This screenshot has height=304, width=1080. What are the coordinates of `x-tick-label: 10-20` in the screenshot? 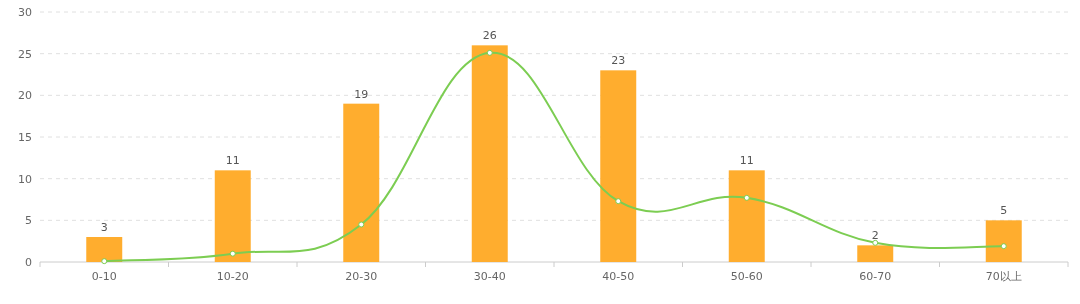 It's located at (232, 276).